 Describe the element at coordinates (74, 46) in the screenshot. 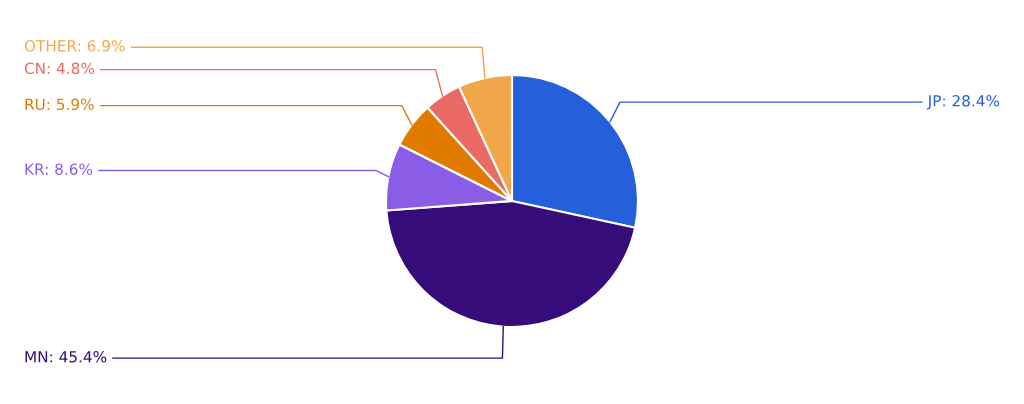

I see `slice-label: OTHER: 6.9%` at that location.